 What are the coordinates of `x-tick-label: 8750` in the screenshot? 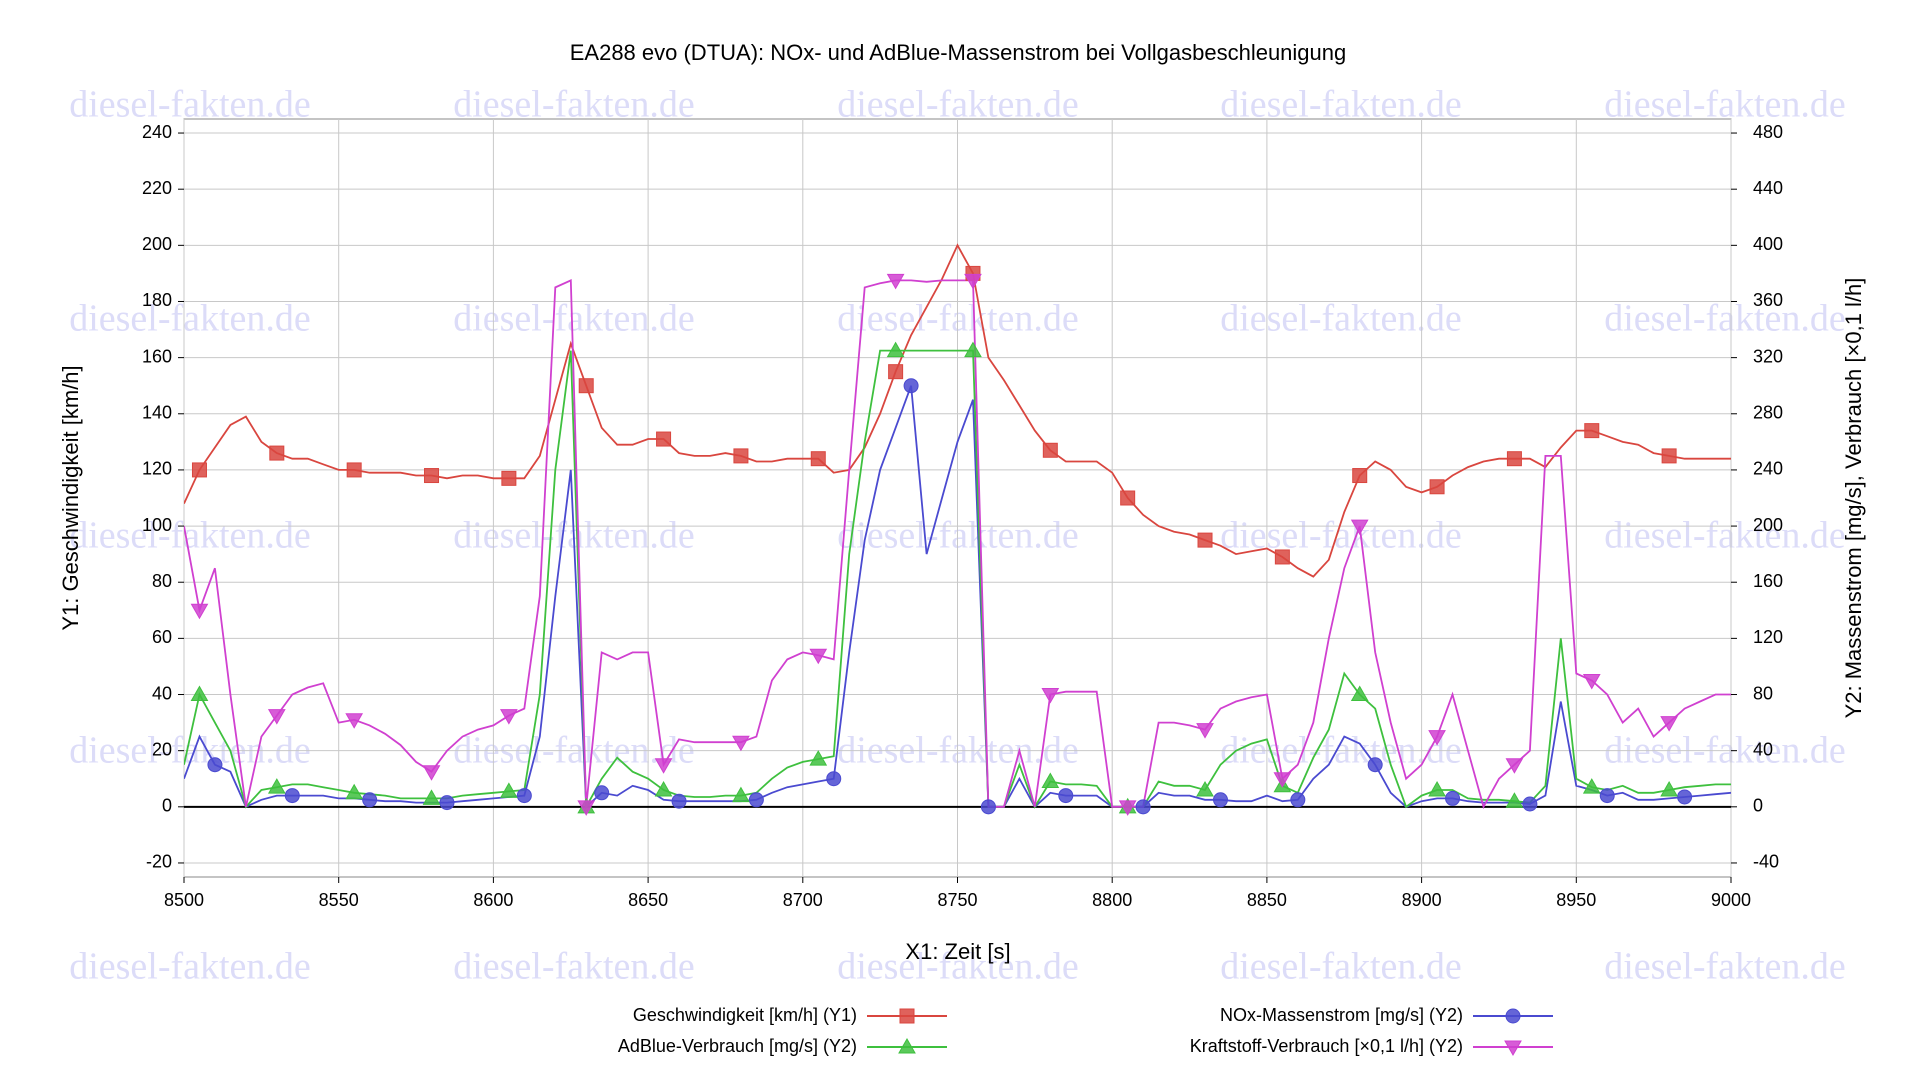 It's located at (957, 900).